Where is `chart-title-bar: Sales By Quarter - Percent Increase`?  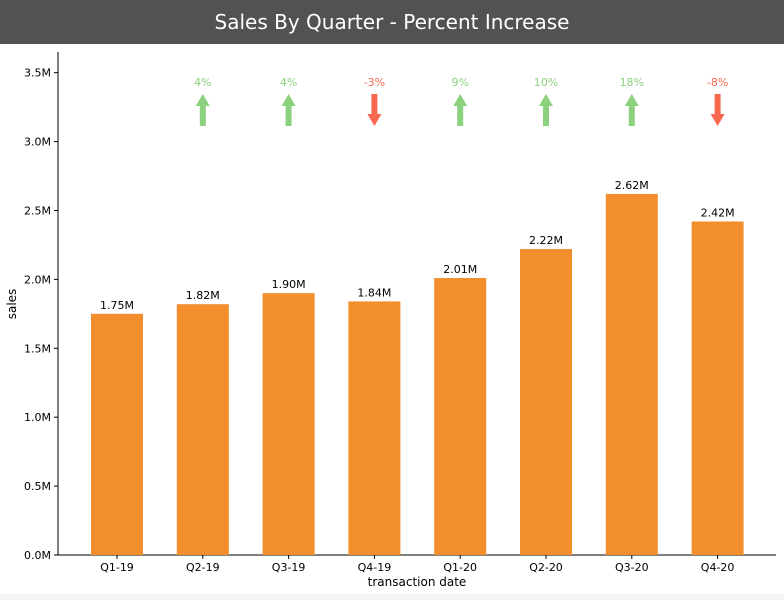 chart-title-bar: Sales By Quarter - Percent Increase is located at coordinates (392, 22).